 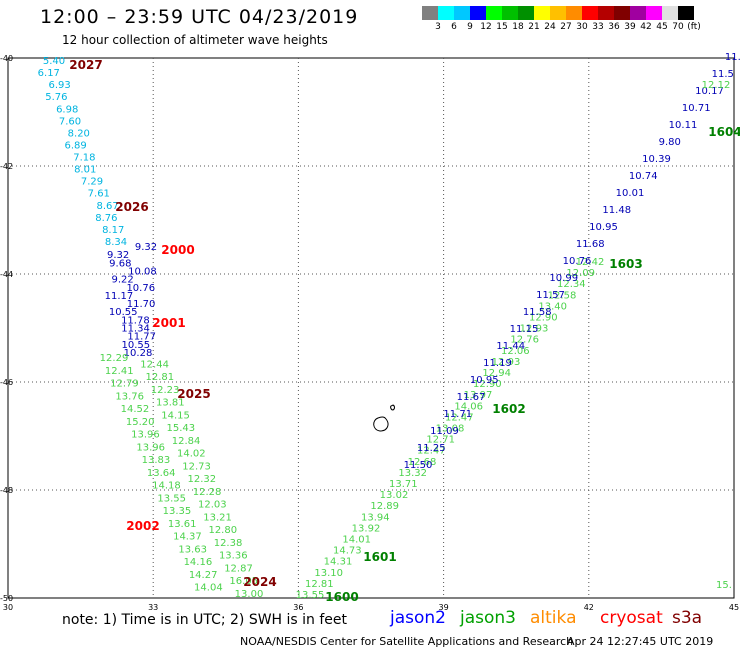 What do you see at coordinates (502, 27) in the screenshot?
I see `color-scale-label: 15` at bounding box center [502, 27].